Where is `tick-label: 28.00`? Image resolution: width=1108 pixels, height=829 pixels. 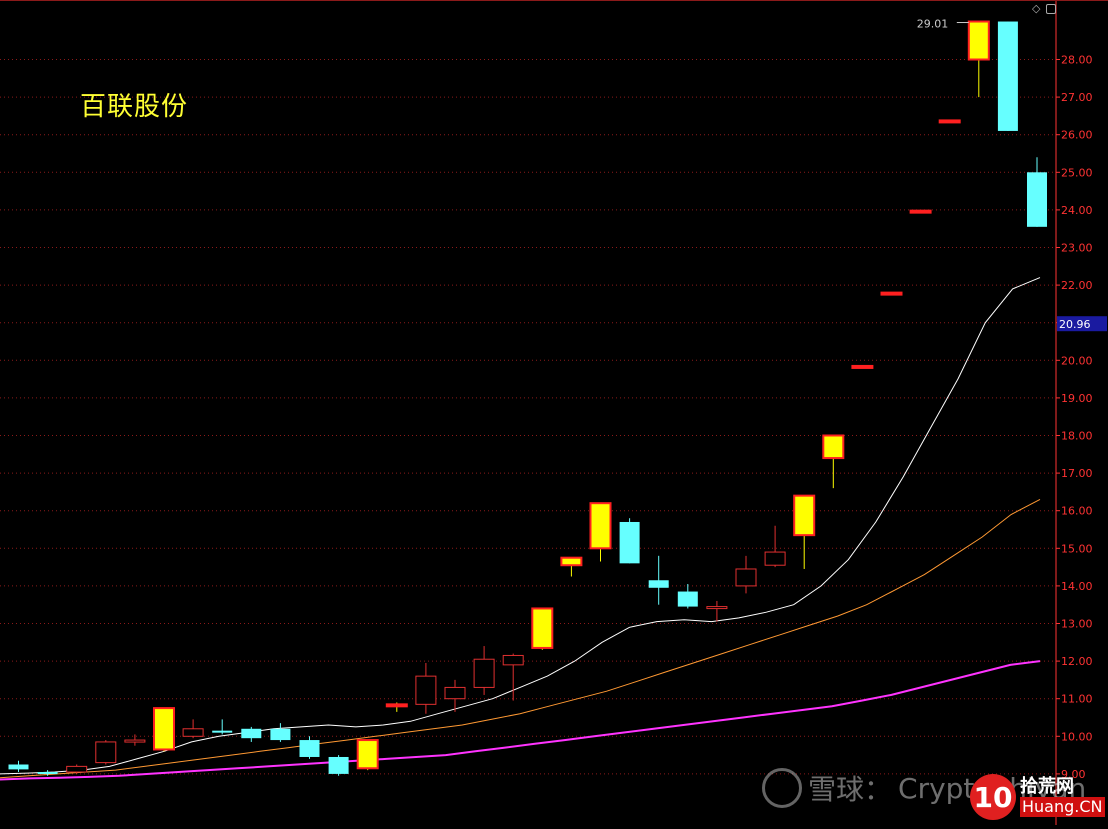
tick-label: 28.00 is located at coordinates (1077, 60).